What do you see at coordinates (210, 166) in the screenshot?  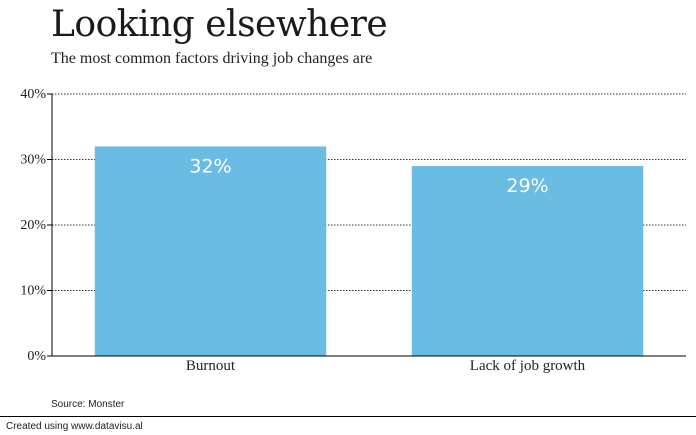 I see `bar-data-label: 32%` at bounding box center [210, 166].